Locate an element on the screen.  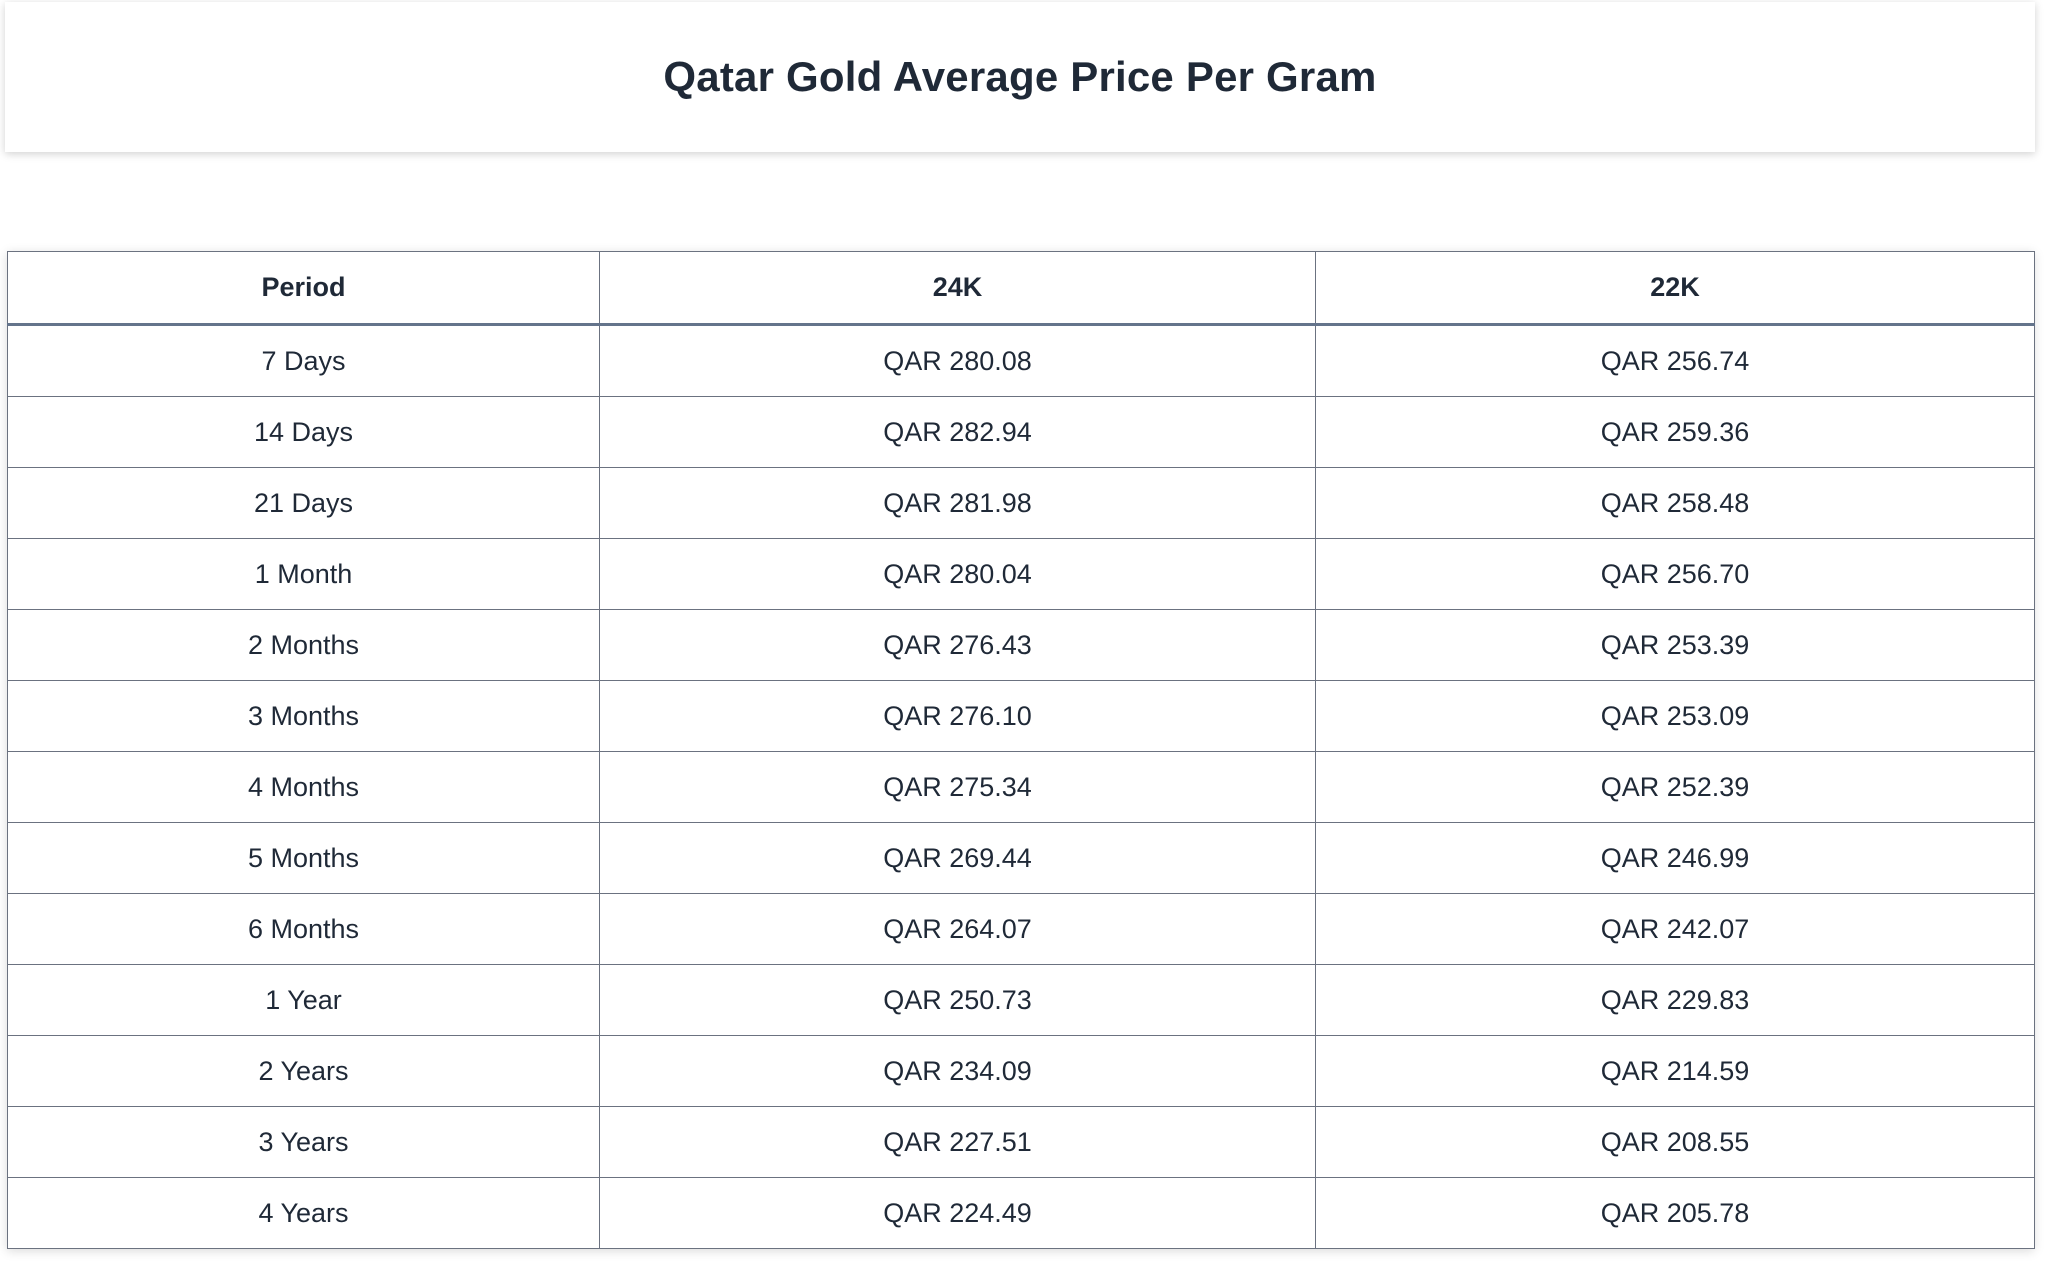
price-24k-cell: QAR 227.51 is located at coordinates (957, 1142).